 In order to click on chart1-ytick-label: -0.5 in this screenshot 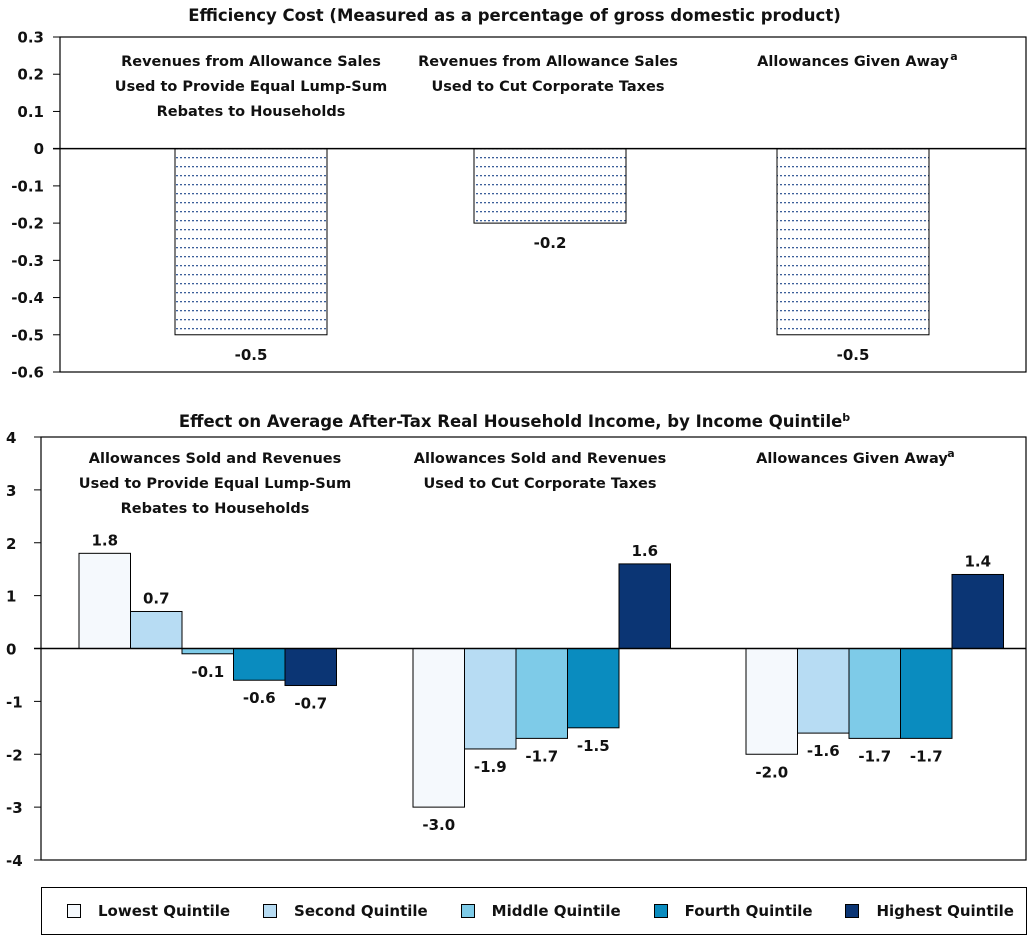, I will do `click(27, 335)`.